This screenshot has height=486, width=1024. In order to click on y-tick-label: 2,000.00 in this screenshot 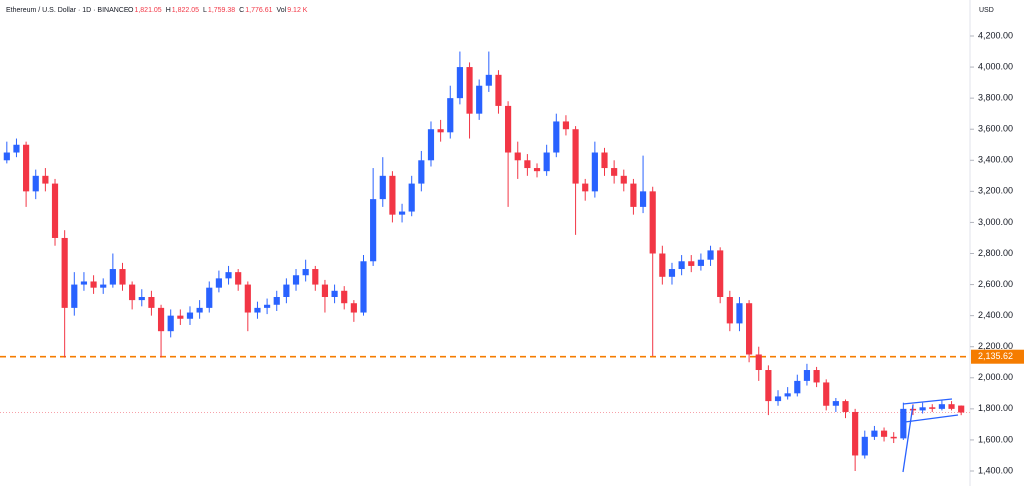, I will do `click(995, 377)`.